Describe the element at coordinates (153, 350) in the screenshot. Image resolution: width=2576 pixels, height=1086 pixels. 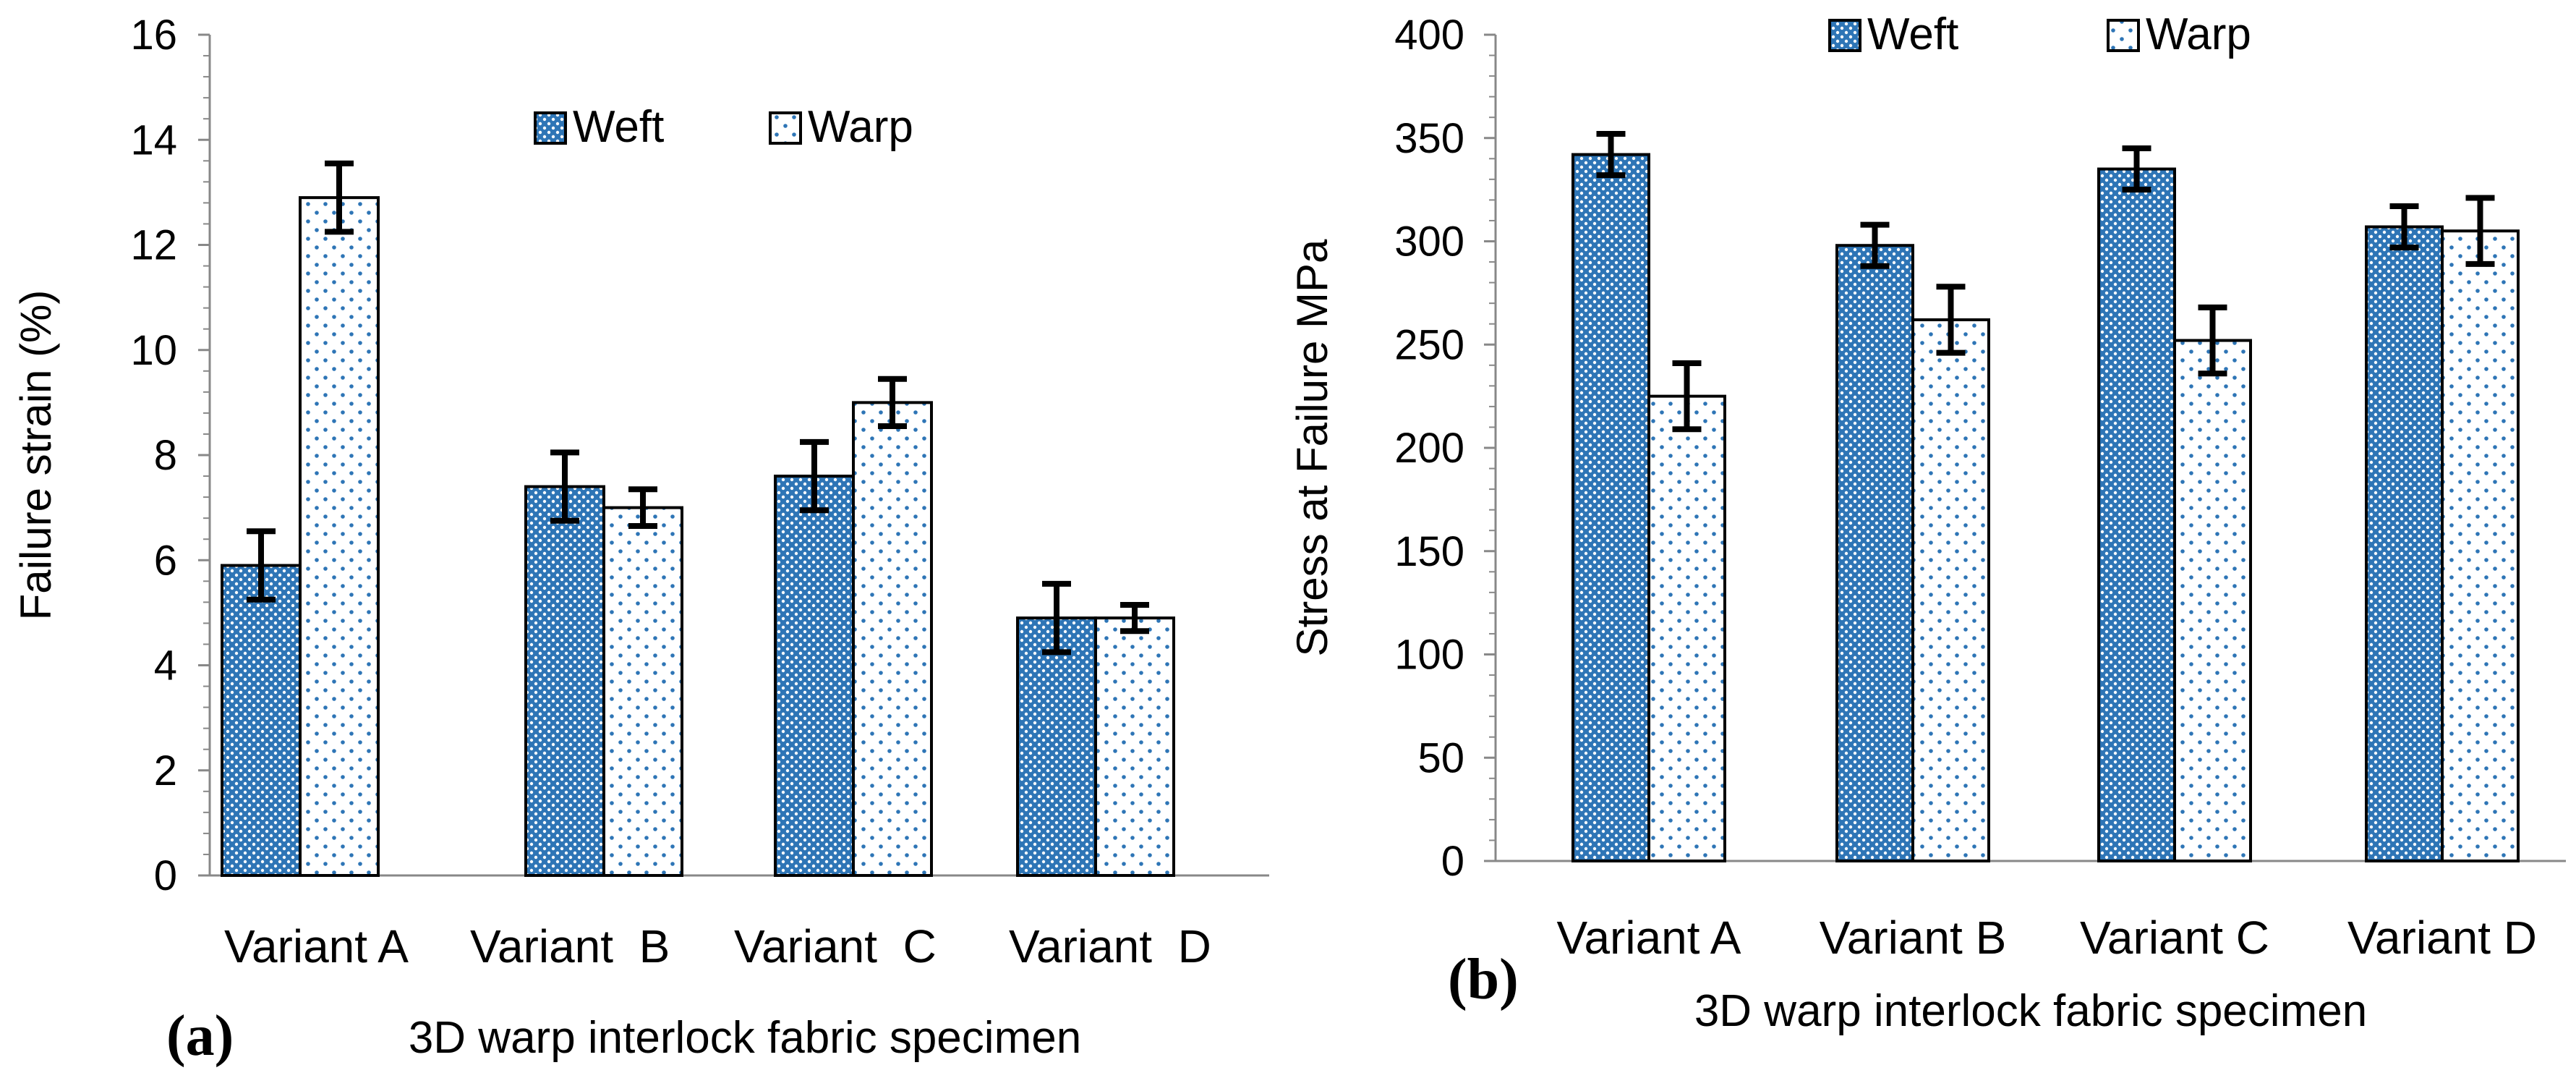
I see `y-tick-label: 10` at that location.